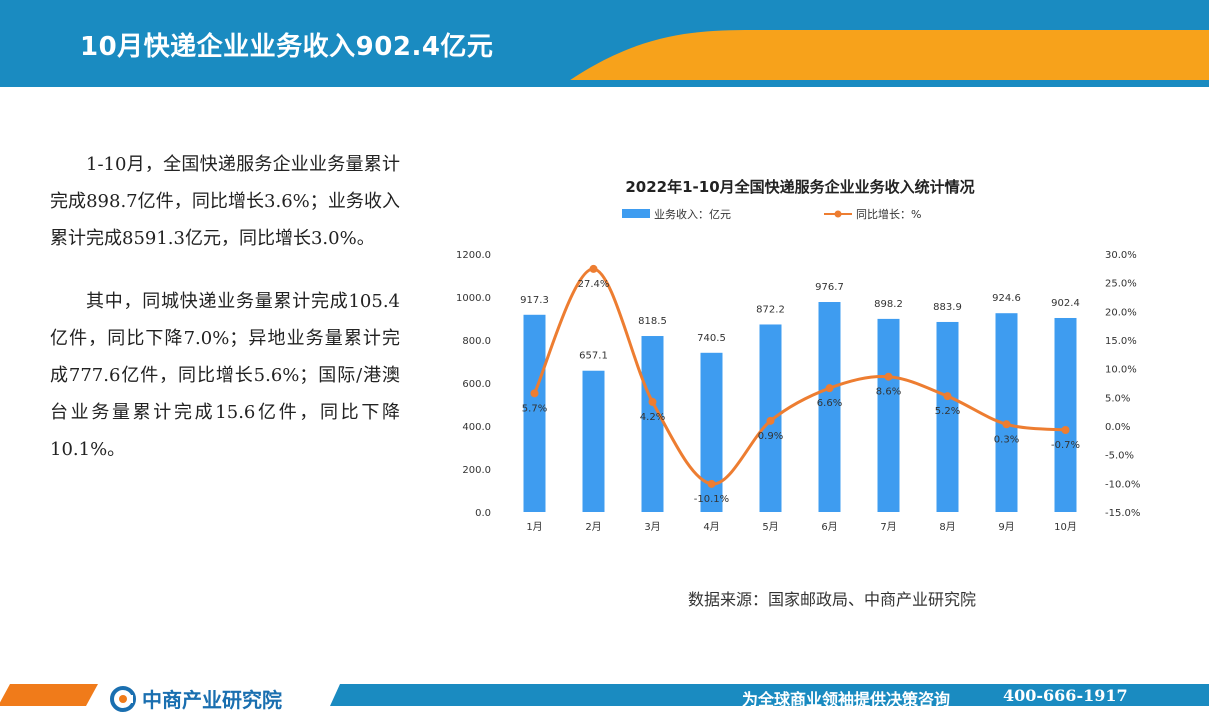  Describe the element at coordinates (770, 527) in the screenshot. I see `x-tick-label: 5月` at that location.